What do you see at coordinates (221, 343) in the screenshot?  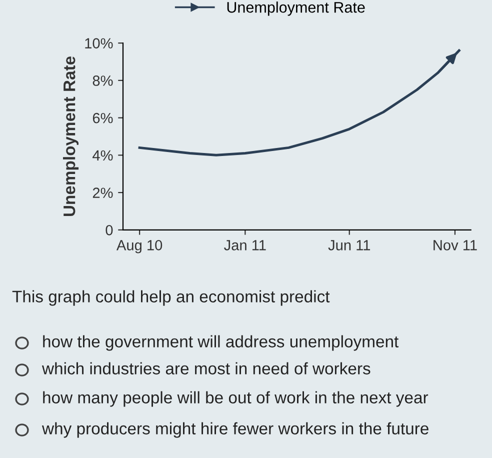 I see `text: how the government will address unemployment` at bounding box center [221, 343].